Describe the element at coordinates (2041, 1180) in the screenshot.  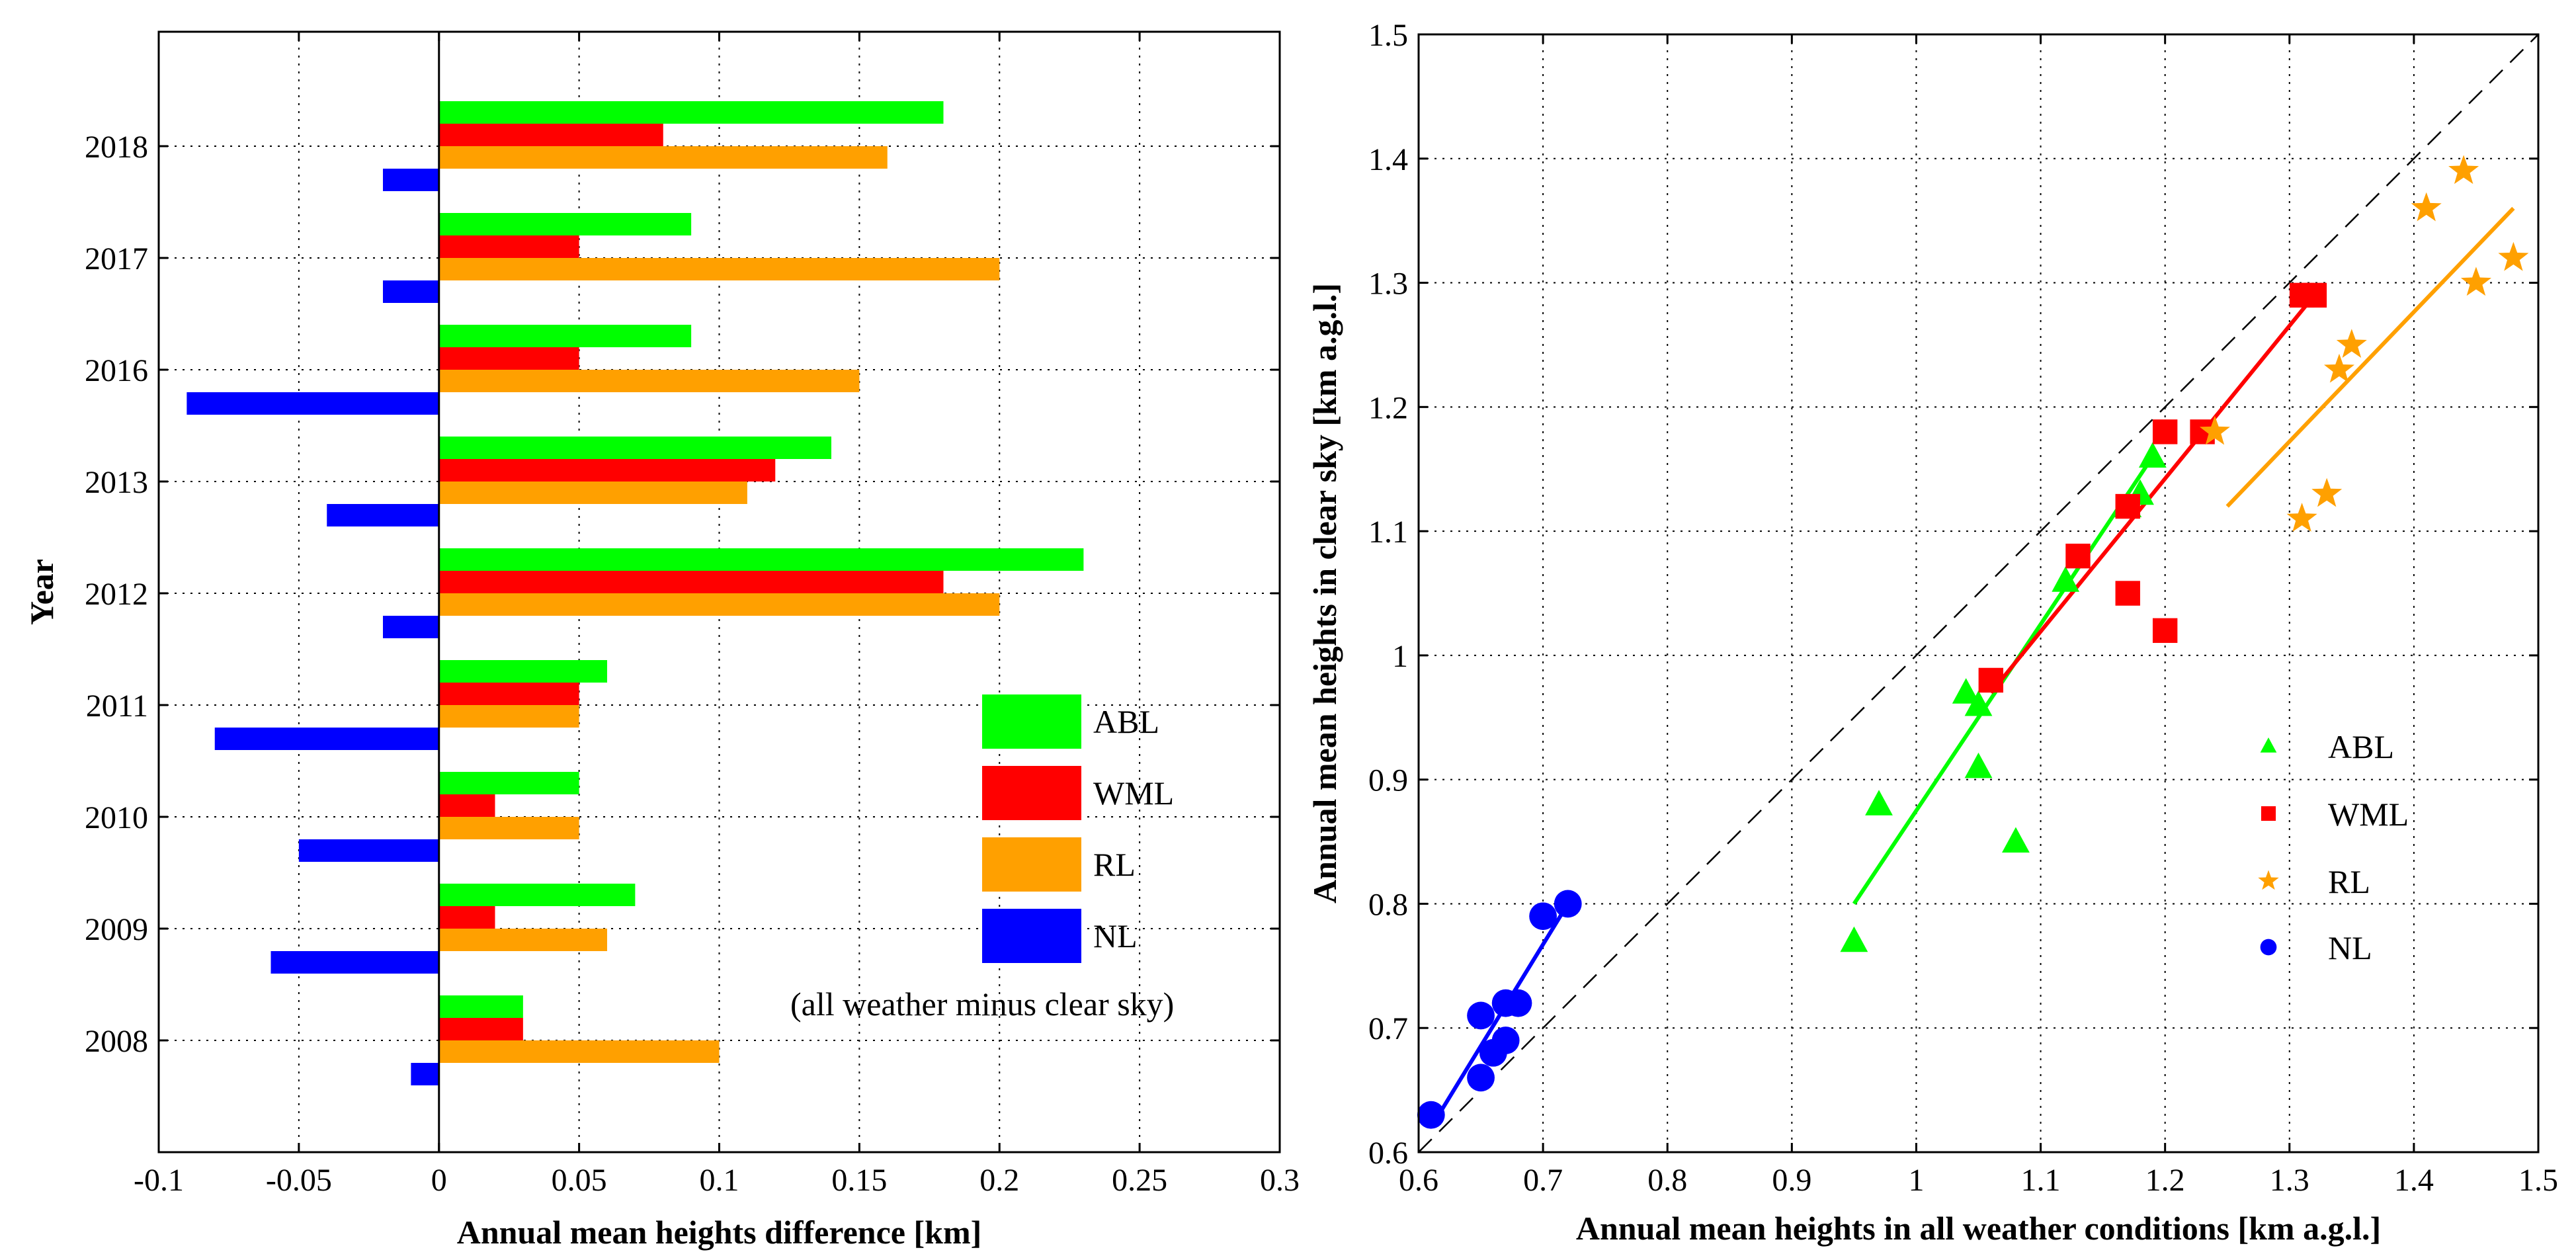
I see `scatter-x-tick-label: 1.1` at that location.